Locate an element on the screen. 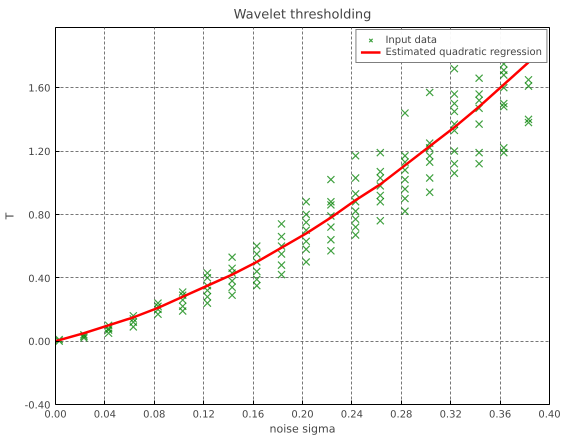  y-tick-label: -0.40 is located at coordinates (37, 406).